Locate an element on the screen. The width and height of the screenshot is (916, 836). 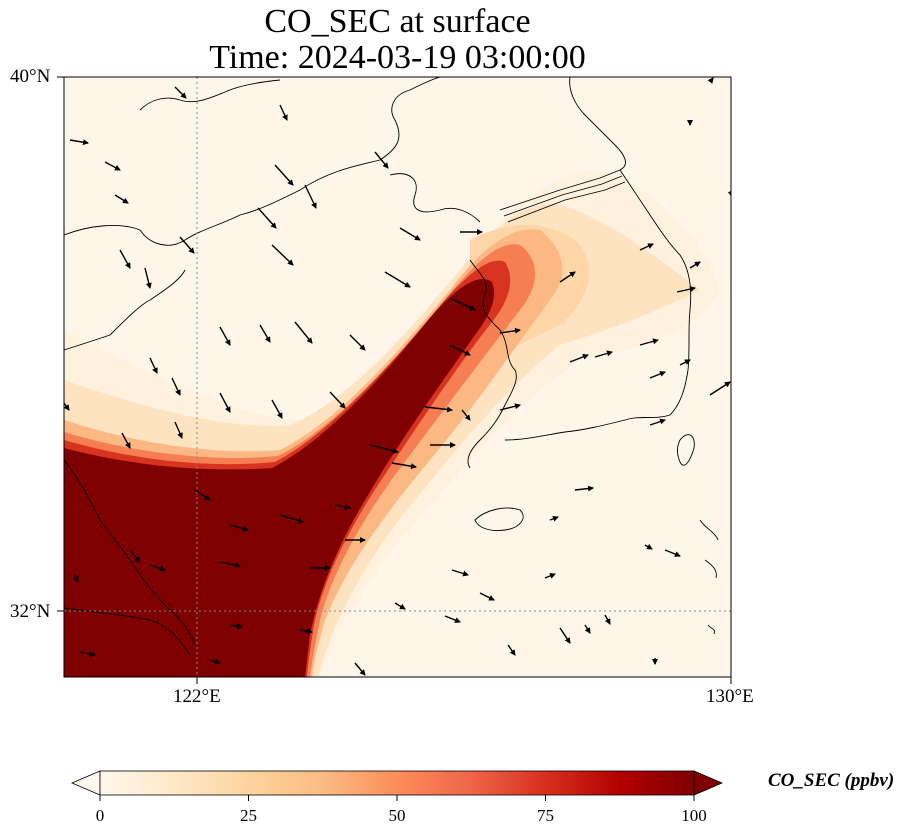
lon-label-122e: 122°E is located at coordinates (197, 696).